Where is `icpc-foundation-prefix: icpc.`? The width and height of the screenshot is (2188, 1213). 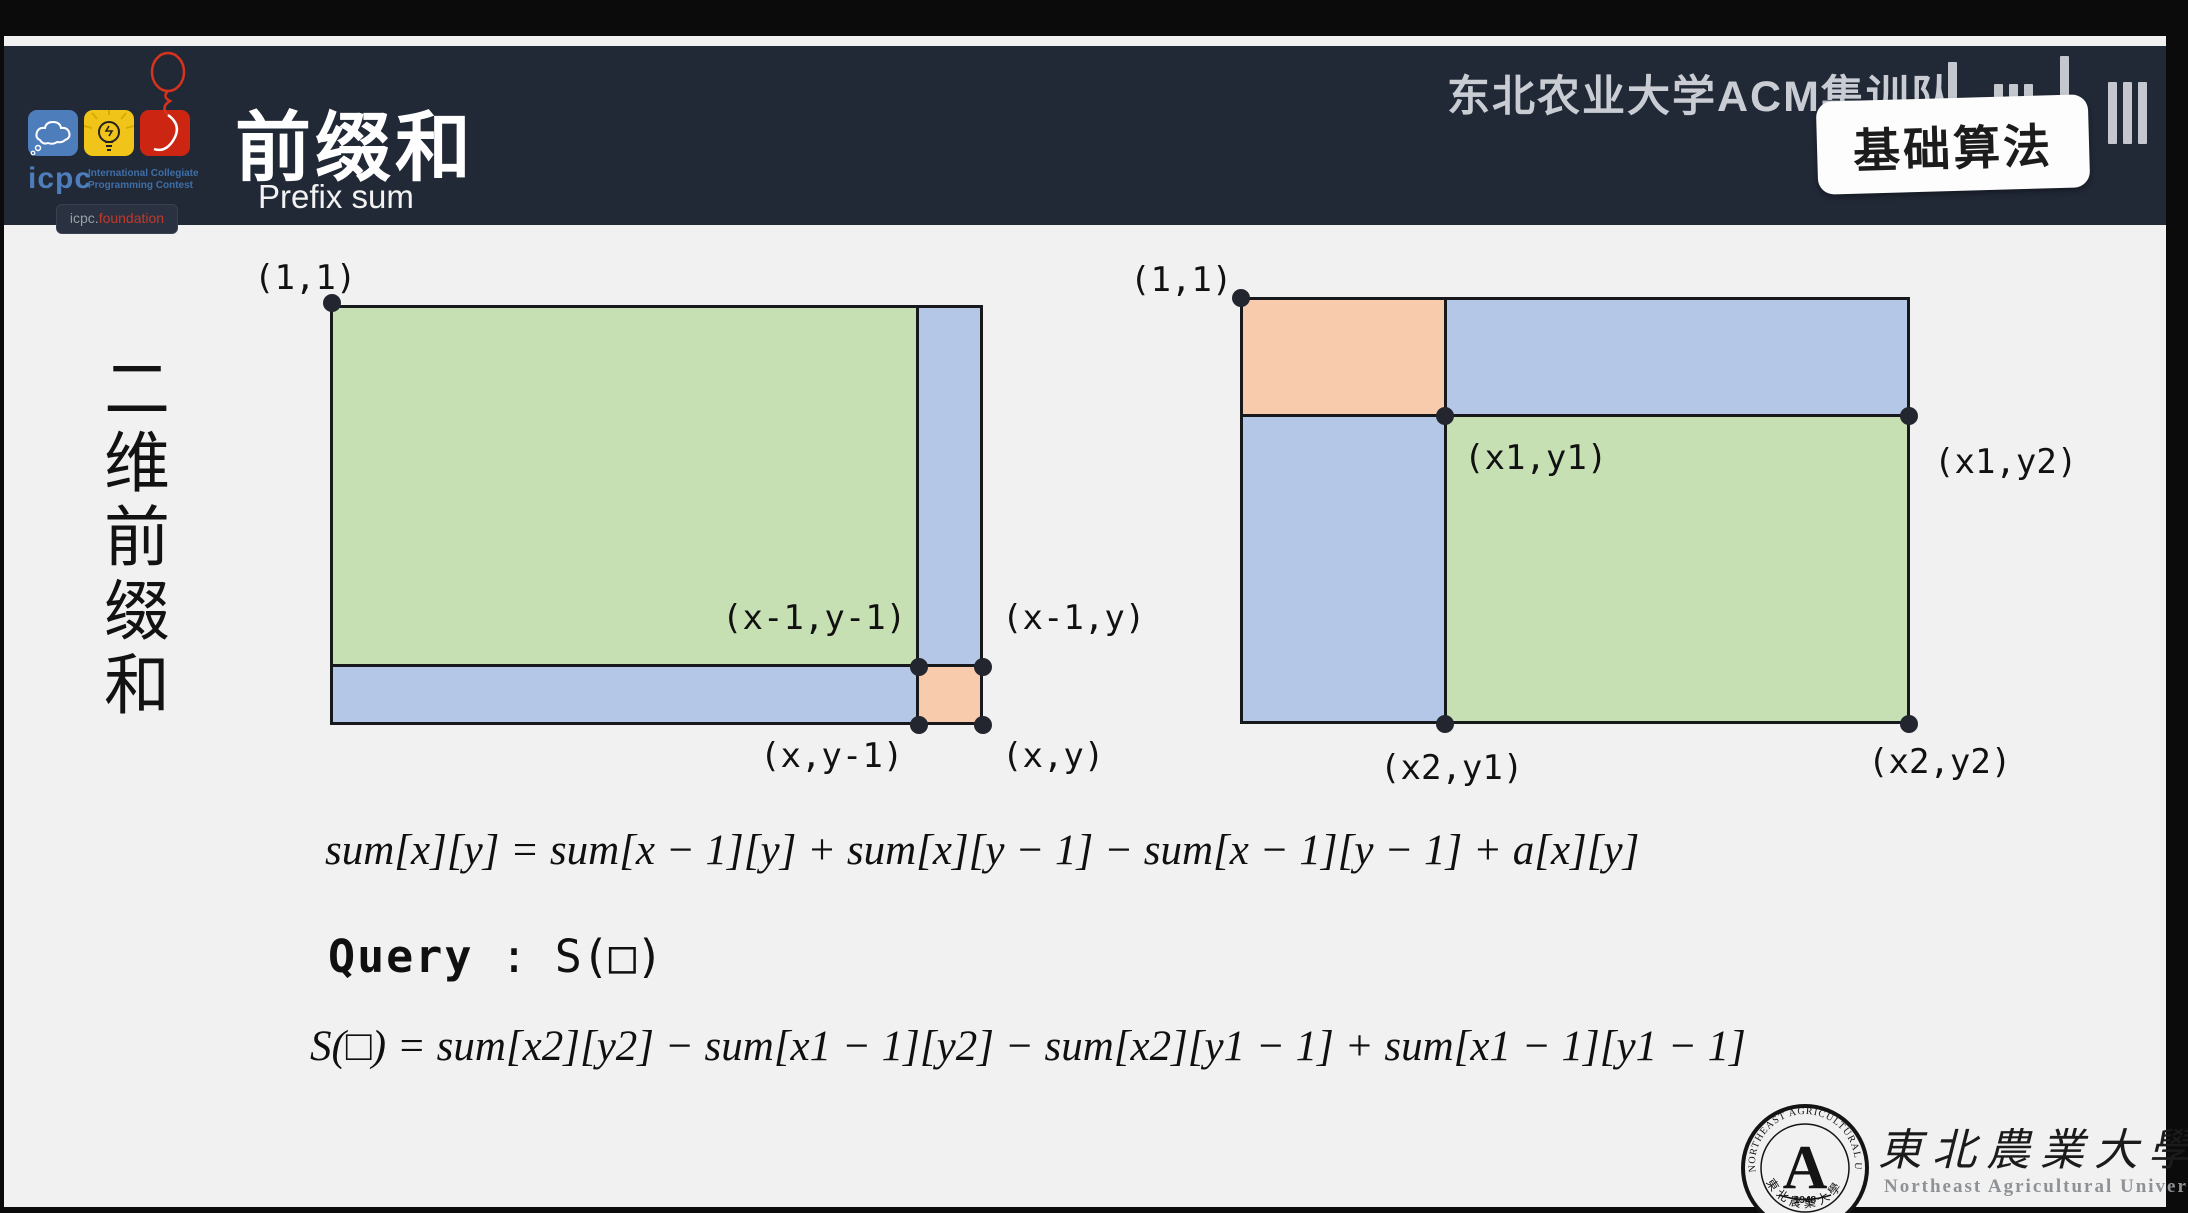
icpc-foundation-prefix: icpc. is located at coordinates (84, 218).